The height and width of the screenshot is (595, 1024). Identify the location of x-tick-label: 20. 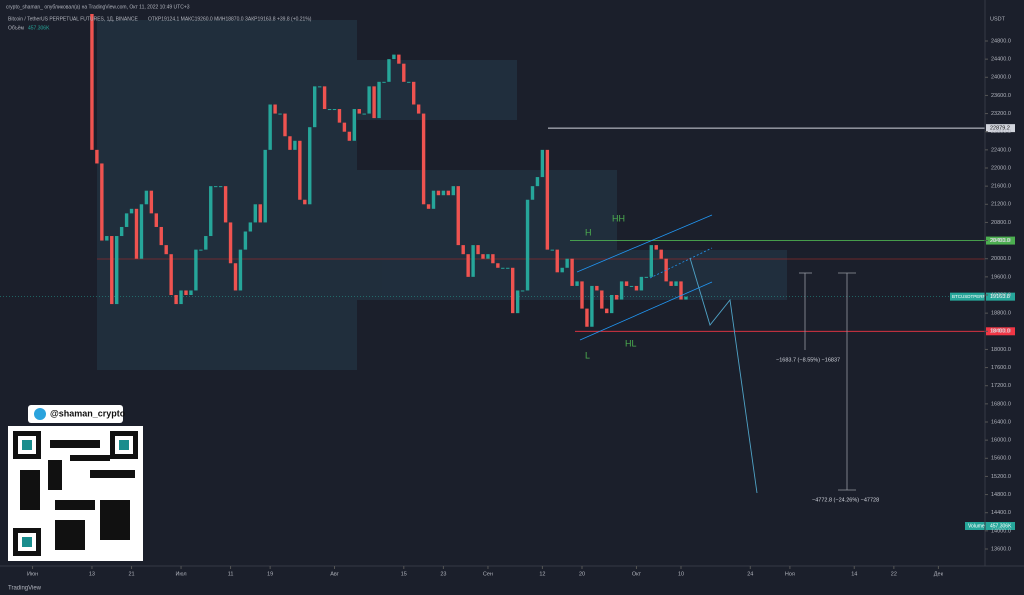
(582, 574).